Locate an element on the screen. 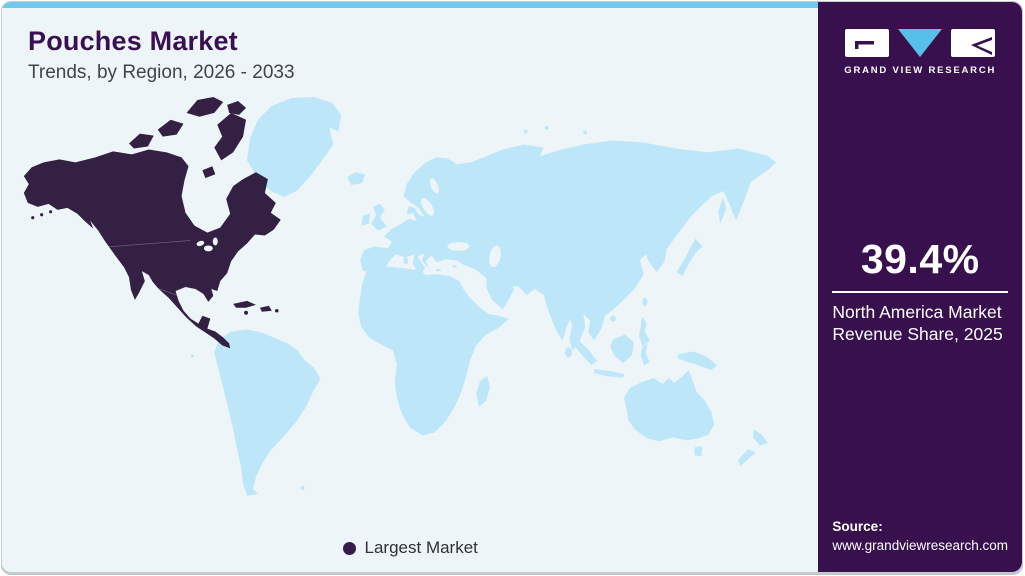  region-new-guinea is located at coordinates (697, 361).